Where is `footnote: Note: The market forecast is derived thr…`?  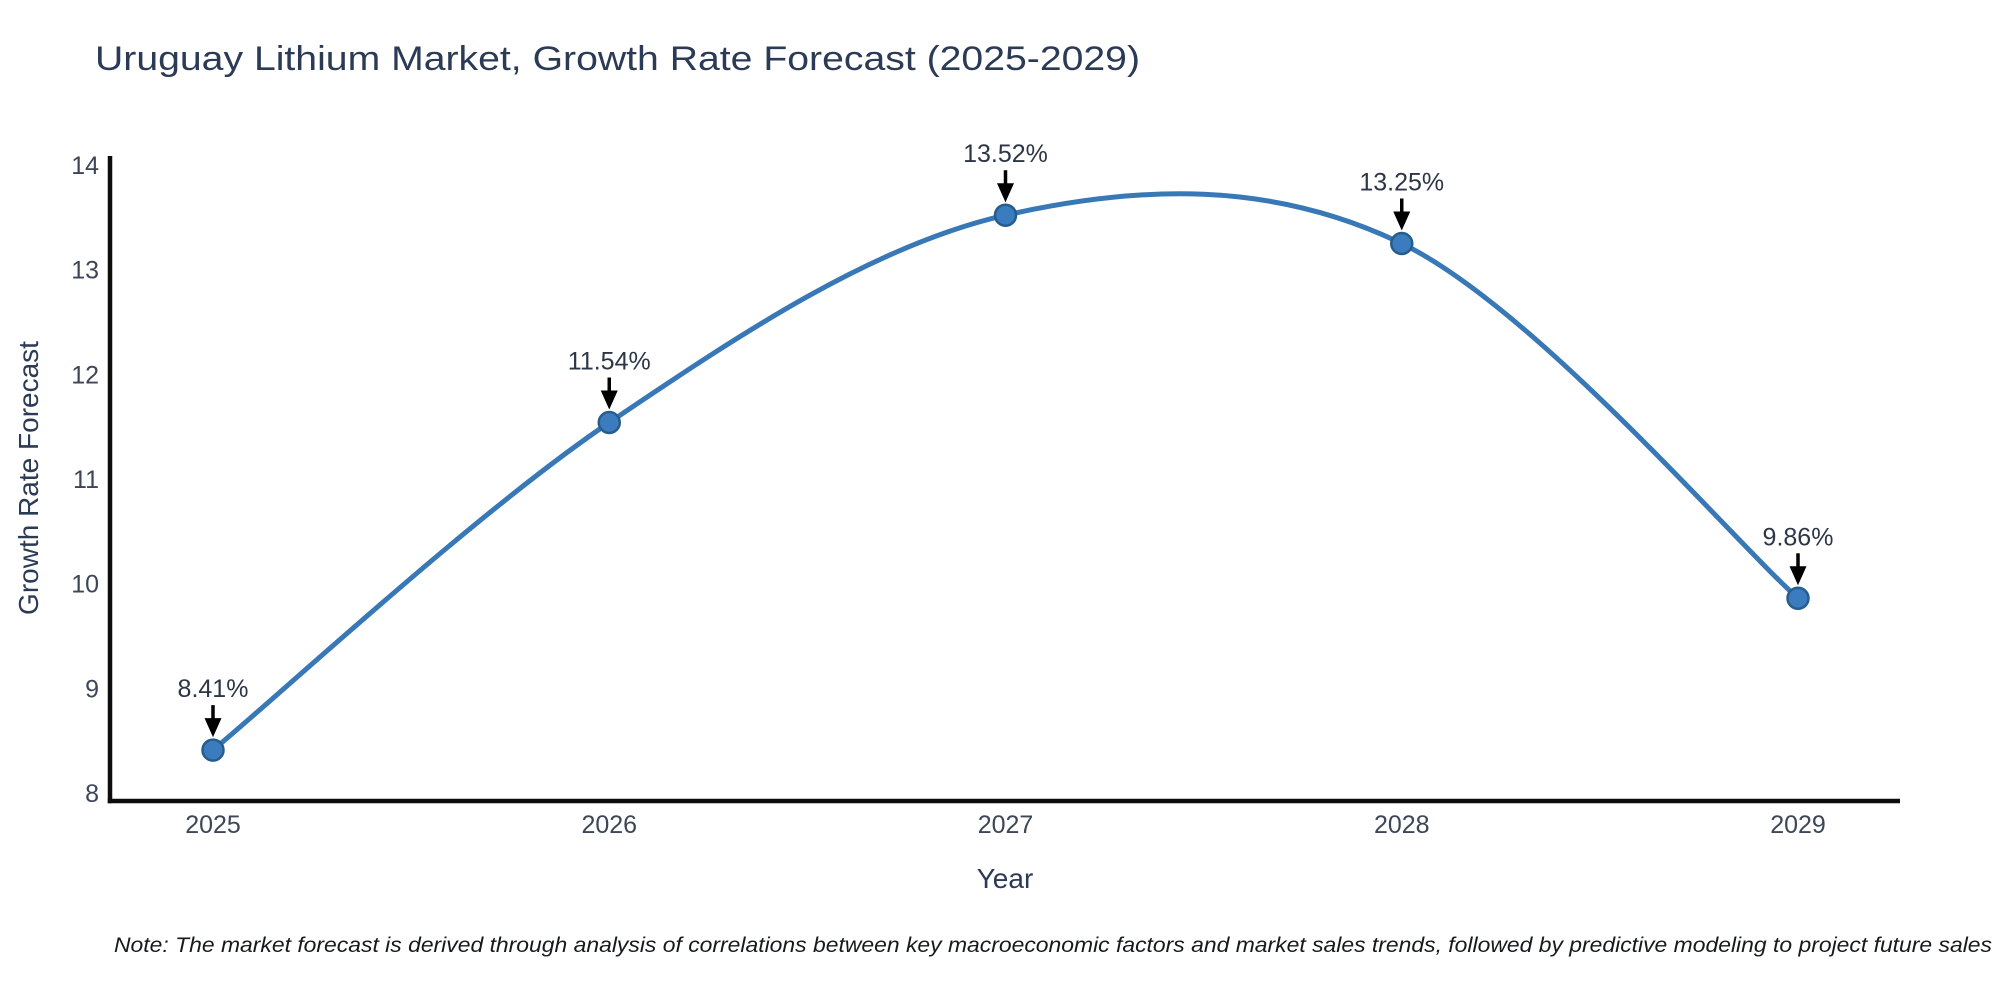
footnote: Note: The market forecast is derived thr… is located at coordinates (1053, 945).